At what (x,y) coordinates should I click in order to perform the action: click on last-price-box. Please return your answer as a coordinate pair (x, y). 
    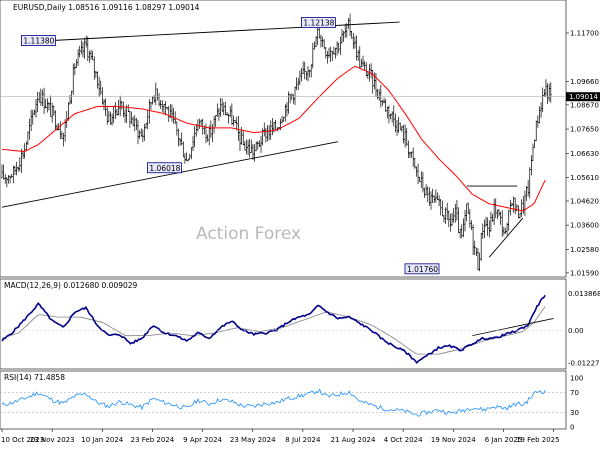
    Looking at the image, I should click on (583, 97).